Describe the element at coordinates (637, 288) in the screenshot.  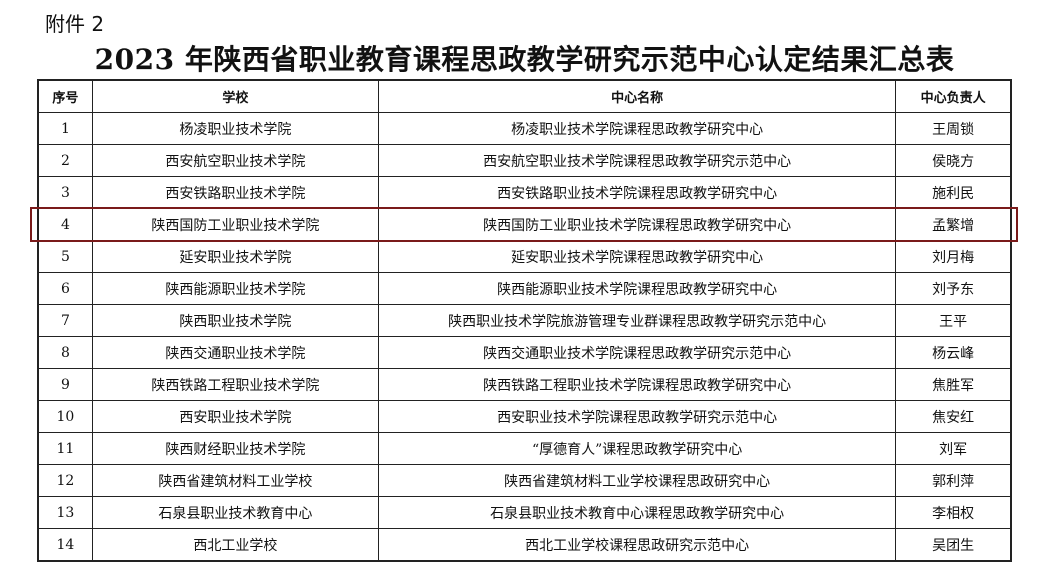
I see `cell-center-name: 陕西能源职业技术学院课程思政教学研究中心` at that location.